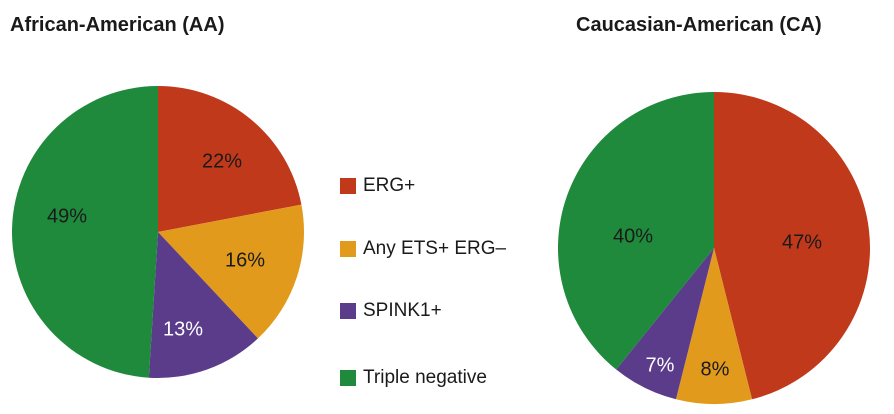 The image size is (894, 414). I want to click on slice-label-aa-2: 13%, so click(183, 329).